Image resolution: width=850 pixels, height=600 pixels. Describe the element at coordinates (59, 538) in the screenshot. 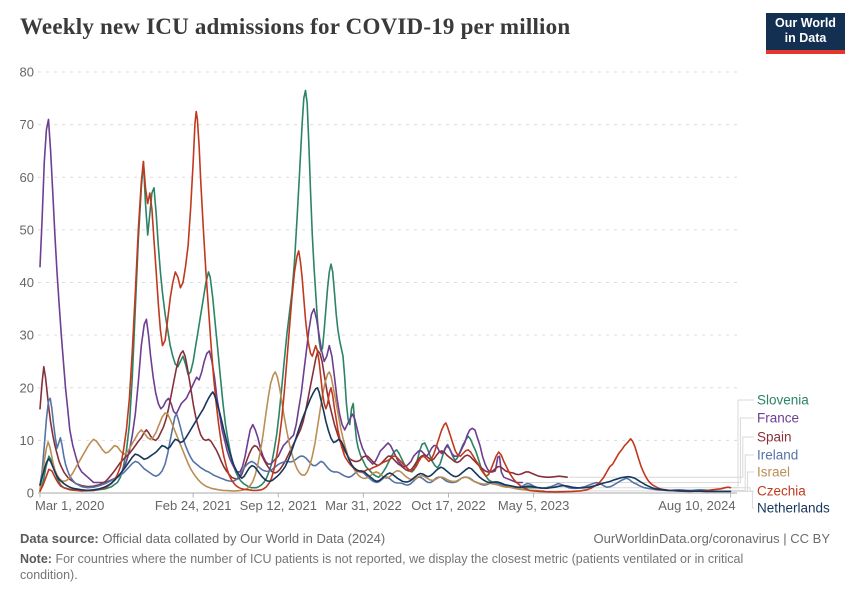

I see `data-source-label: Data source:` at that location.